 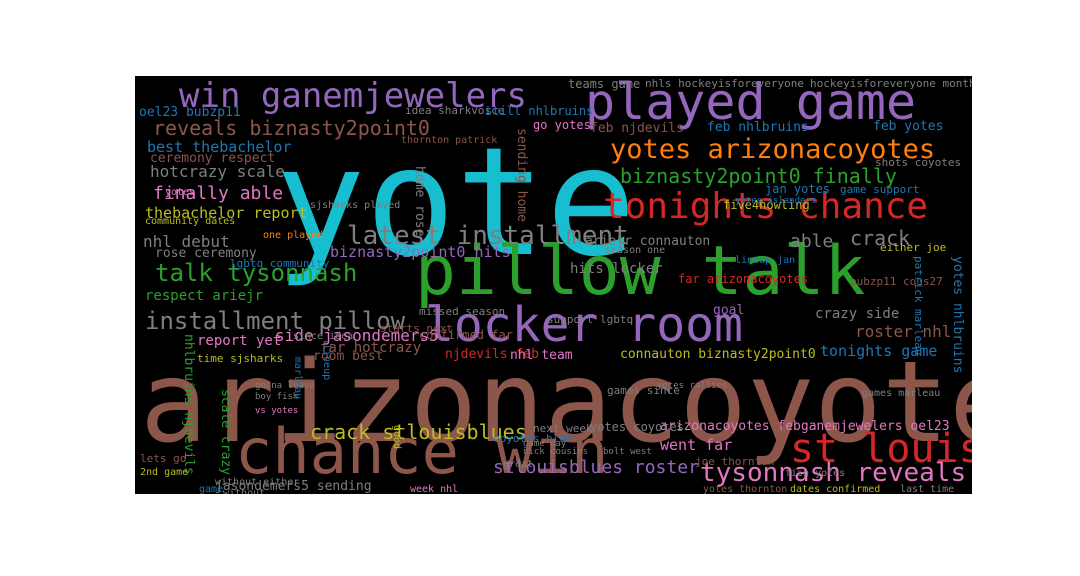 What do you see at coordinates (604, 84) in the screenshot?
I see `cloud-word: teams game` at bounding box center [604, 84].